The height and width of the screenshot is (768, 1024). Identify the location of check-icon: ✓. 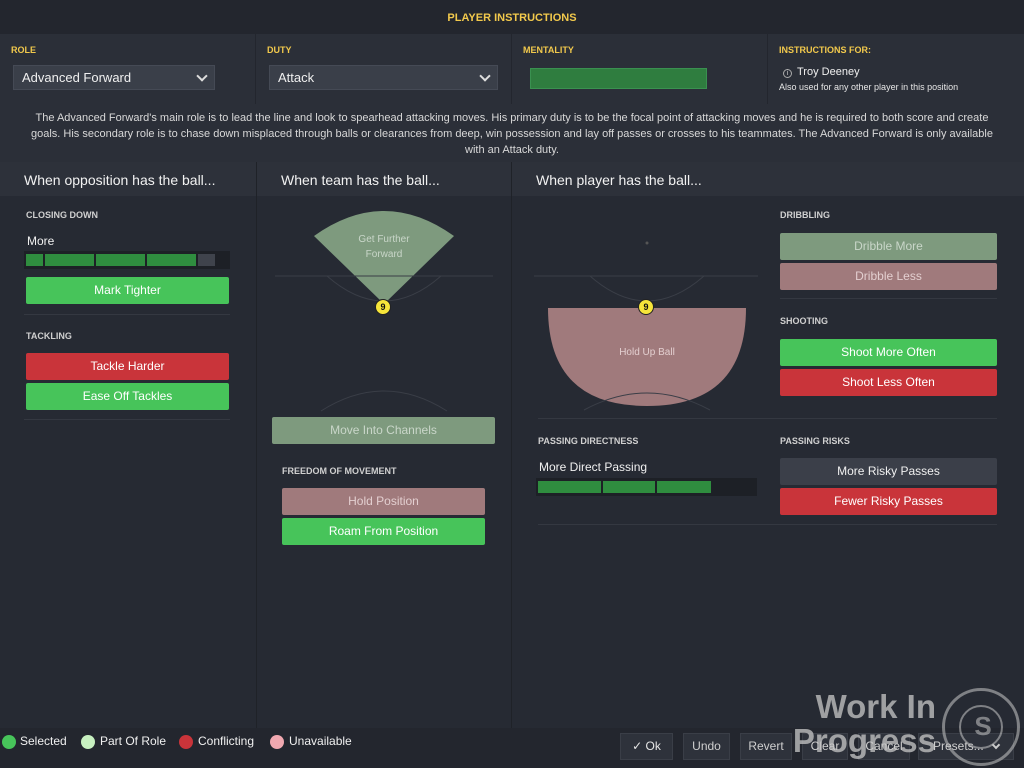
(637, 746).